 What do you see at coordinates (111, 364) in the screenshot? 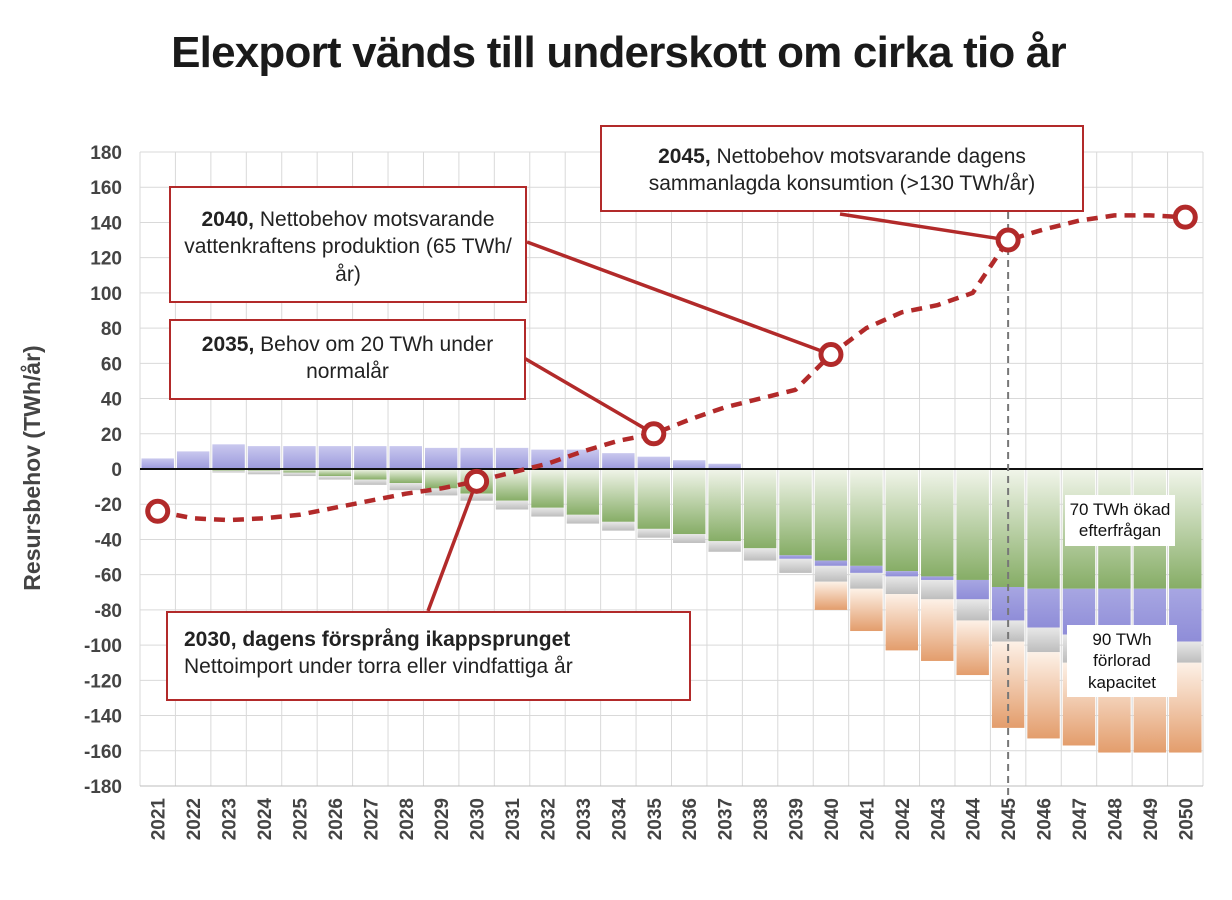
I see `y-tick-label: 60` at bounding box center [111, 364].